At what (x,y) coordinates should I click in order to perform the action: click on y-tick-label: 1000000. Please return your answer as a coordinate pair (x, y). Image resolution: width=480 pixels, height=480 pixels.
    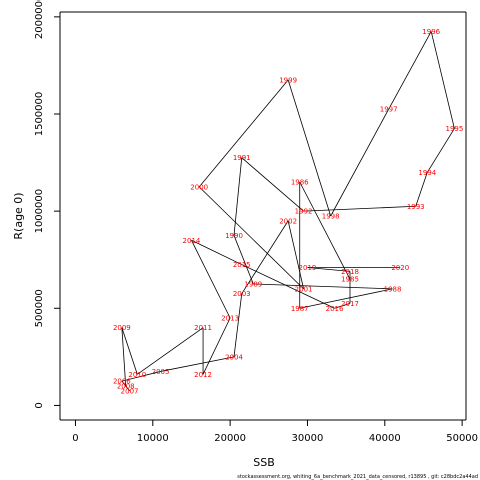
    Looking at the image, I should click on (39, 211).